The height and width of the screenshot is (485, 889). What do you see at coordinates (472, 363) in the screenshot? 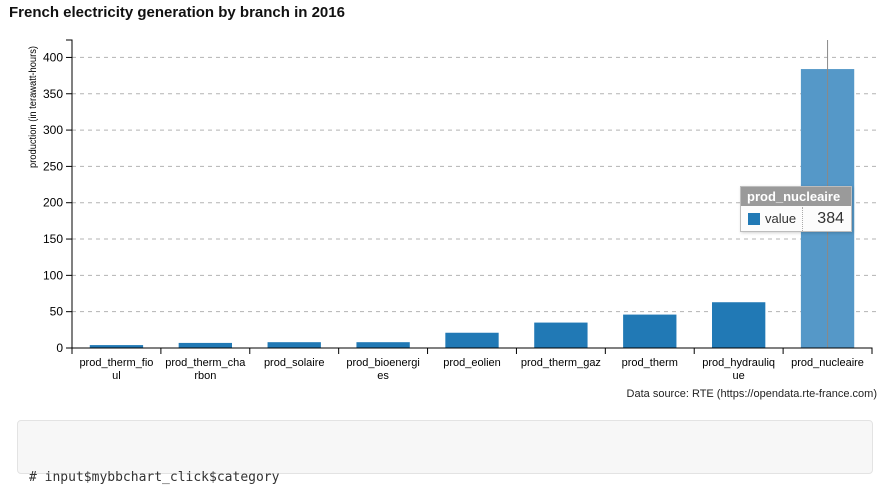
I see `x-tick-label-prod_eolien: prod_eolien` at bounding box center [472, 363].